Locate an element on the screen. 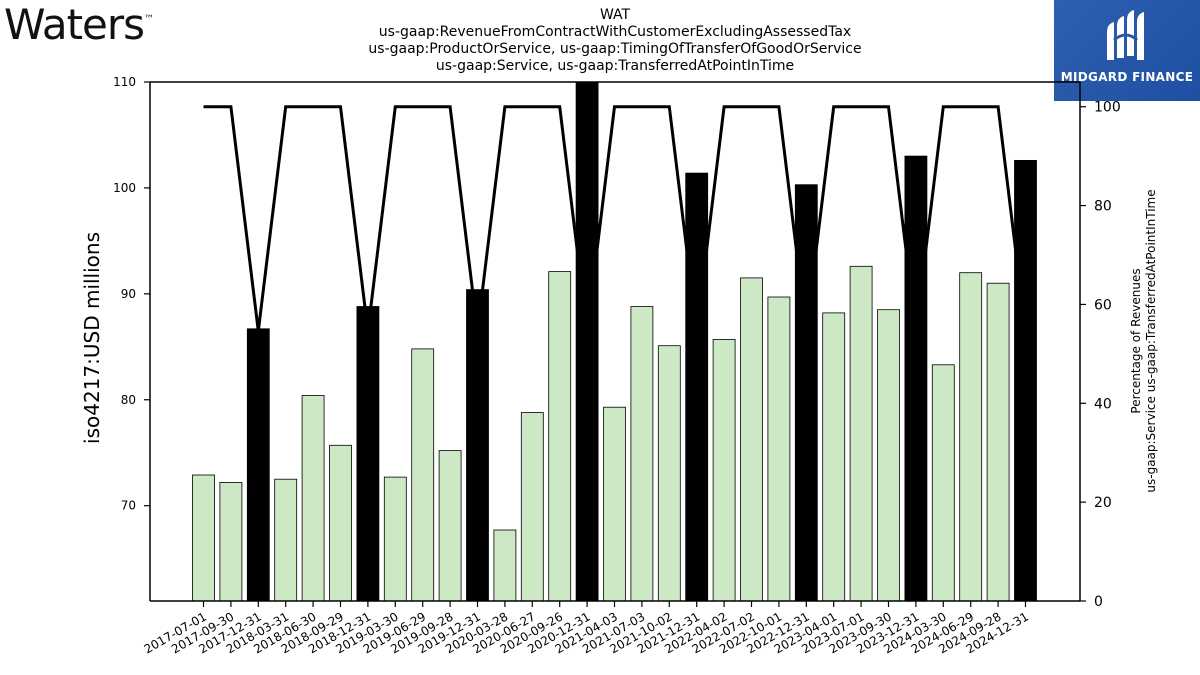 The image size is (1200, 675). y2-tick-label: 100 is located at coordinates (1107, 108).